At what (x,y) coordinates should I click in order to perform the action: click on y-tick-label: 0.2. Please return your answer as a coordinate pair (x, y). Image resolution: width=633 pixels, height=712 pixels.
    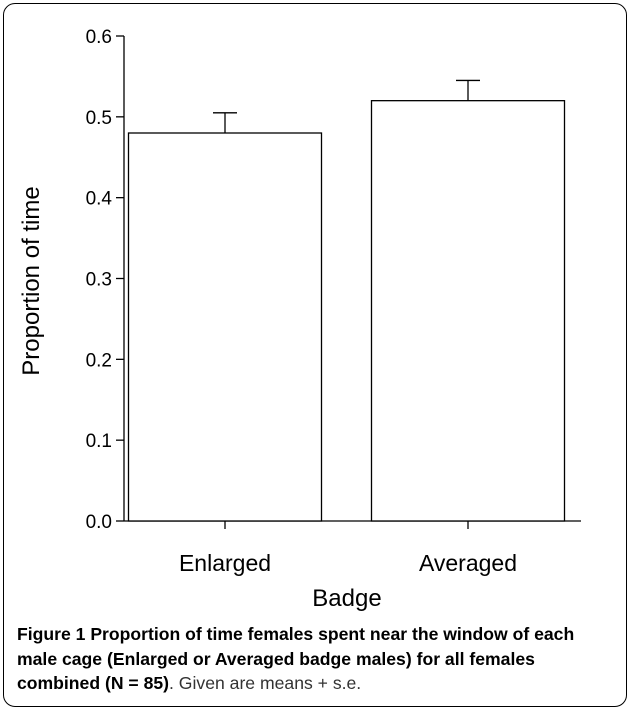
    Looking at the image, I should click on (99, 360).